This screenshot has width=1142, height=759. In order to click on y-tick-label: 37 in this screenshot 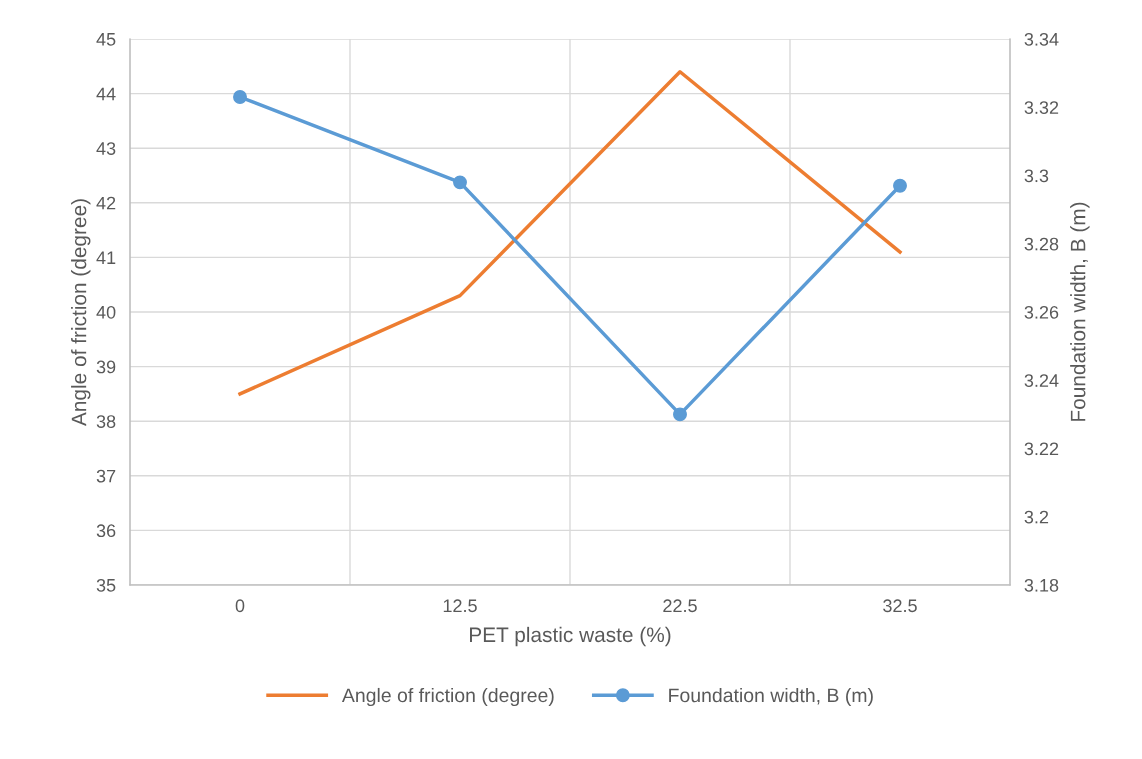, I will do `click(106, 476)`.